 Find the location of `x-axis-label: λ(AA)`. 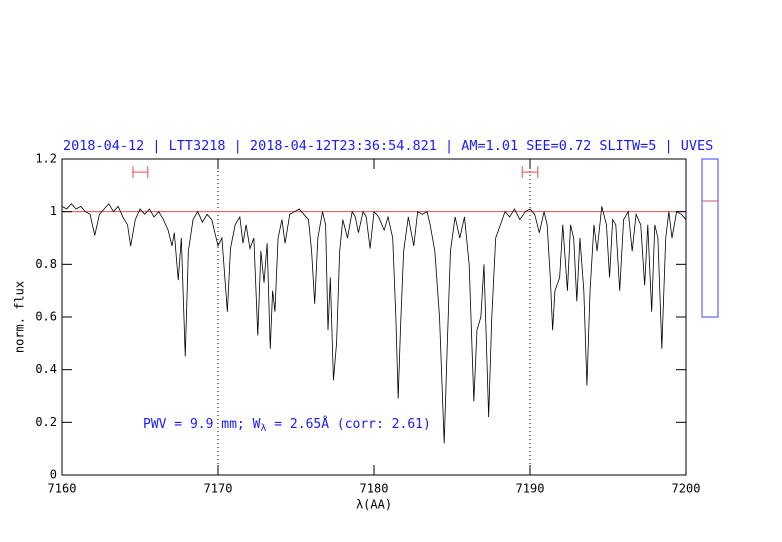

x-axis-label: λ(AA) is located at coordinates (374, 505).